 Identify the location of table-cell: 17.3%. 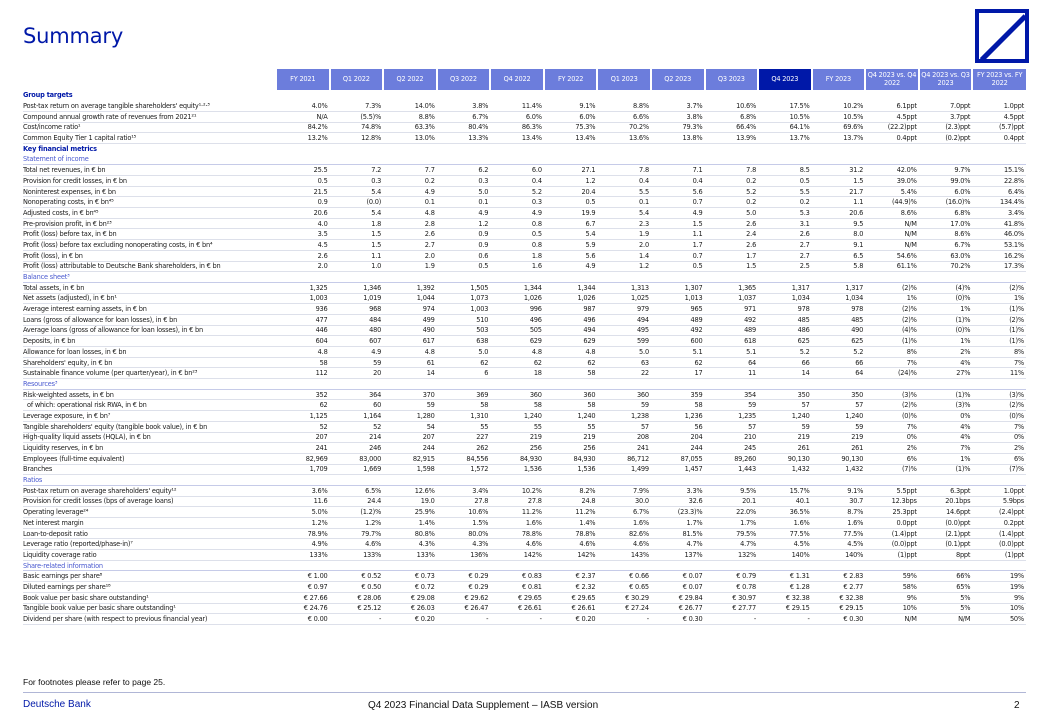
(999, 267).